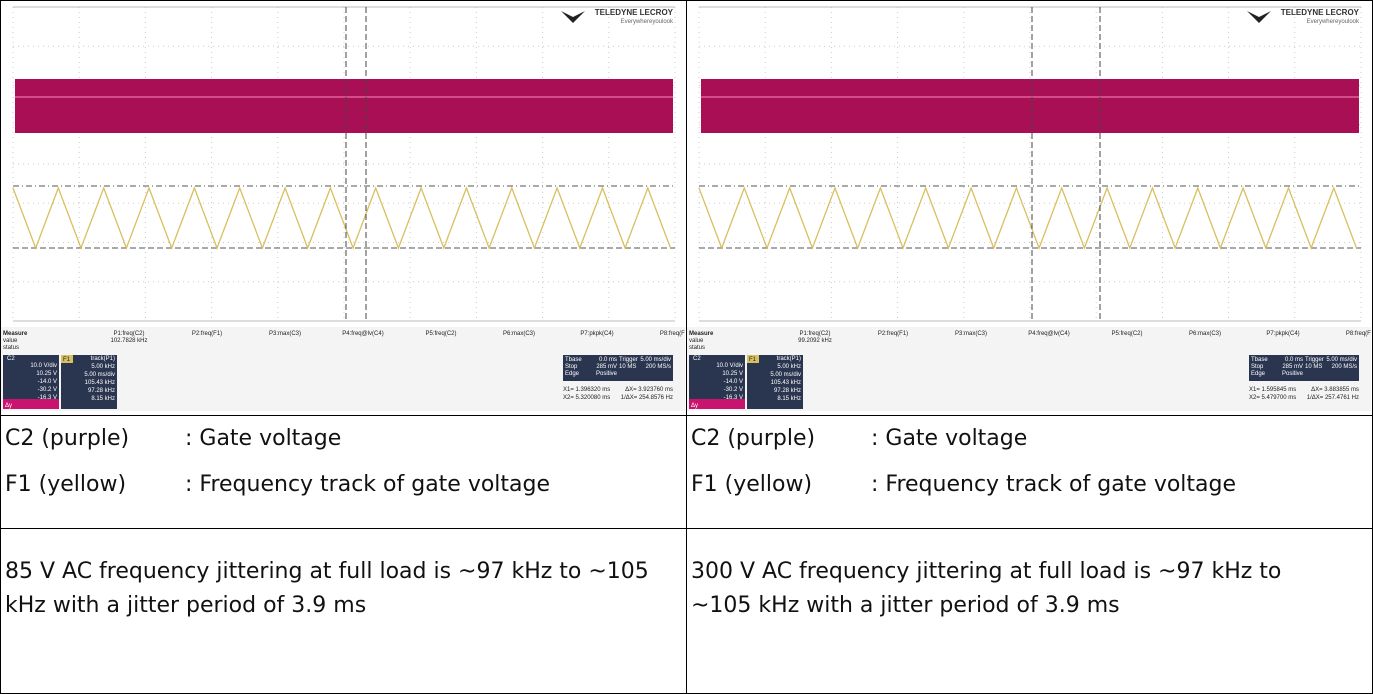  Describe the element at coordinates (649, 390) in the screenshot. I see `cursor-readout: ΔX= 3.923760 ms` at that location.